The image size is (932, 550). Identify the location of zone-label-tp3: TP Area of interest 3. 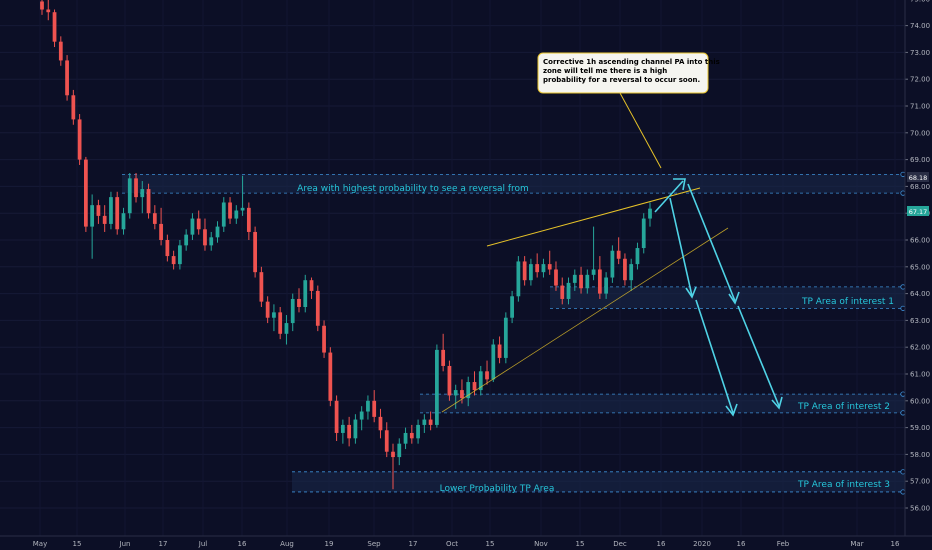
(843, 485).